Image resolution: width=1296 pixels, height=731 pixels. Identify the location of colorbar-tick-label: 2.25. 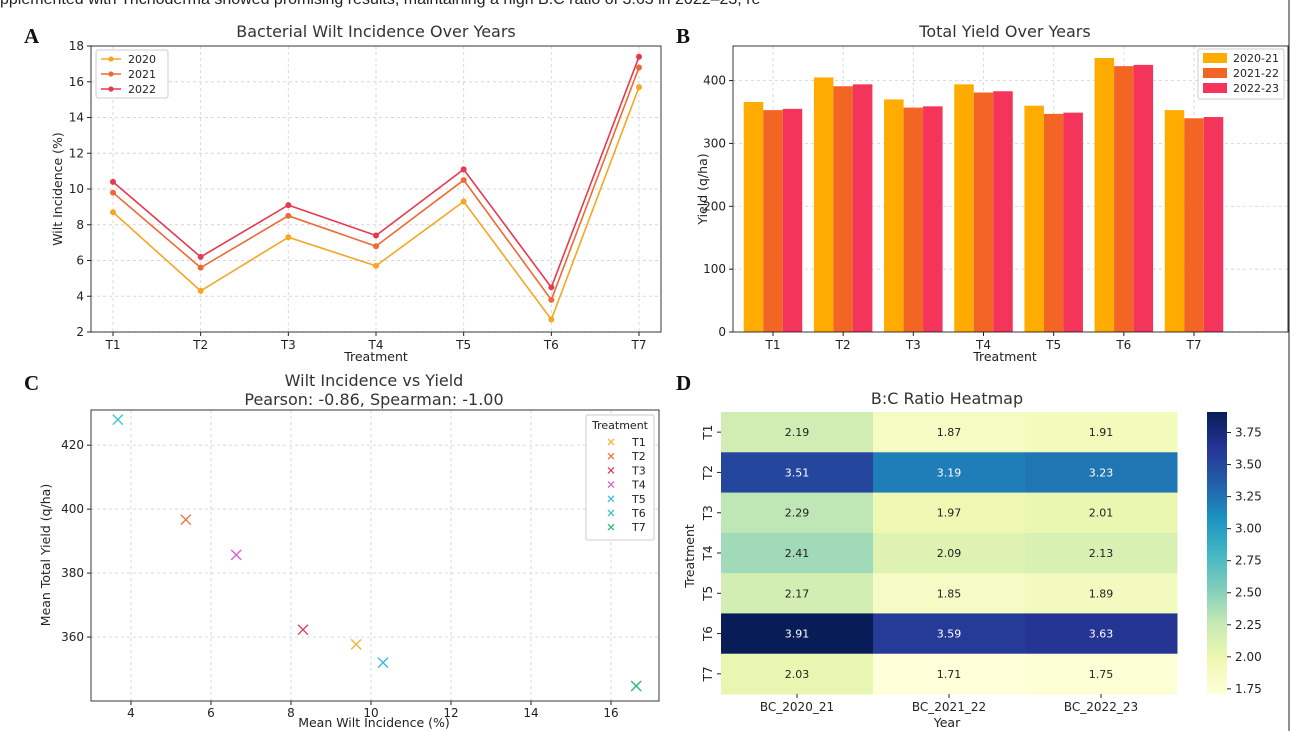
(1248, 625).